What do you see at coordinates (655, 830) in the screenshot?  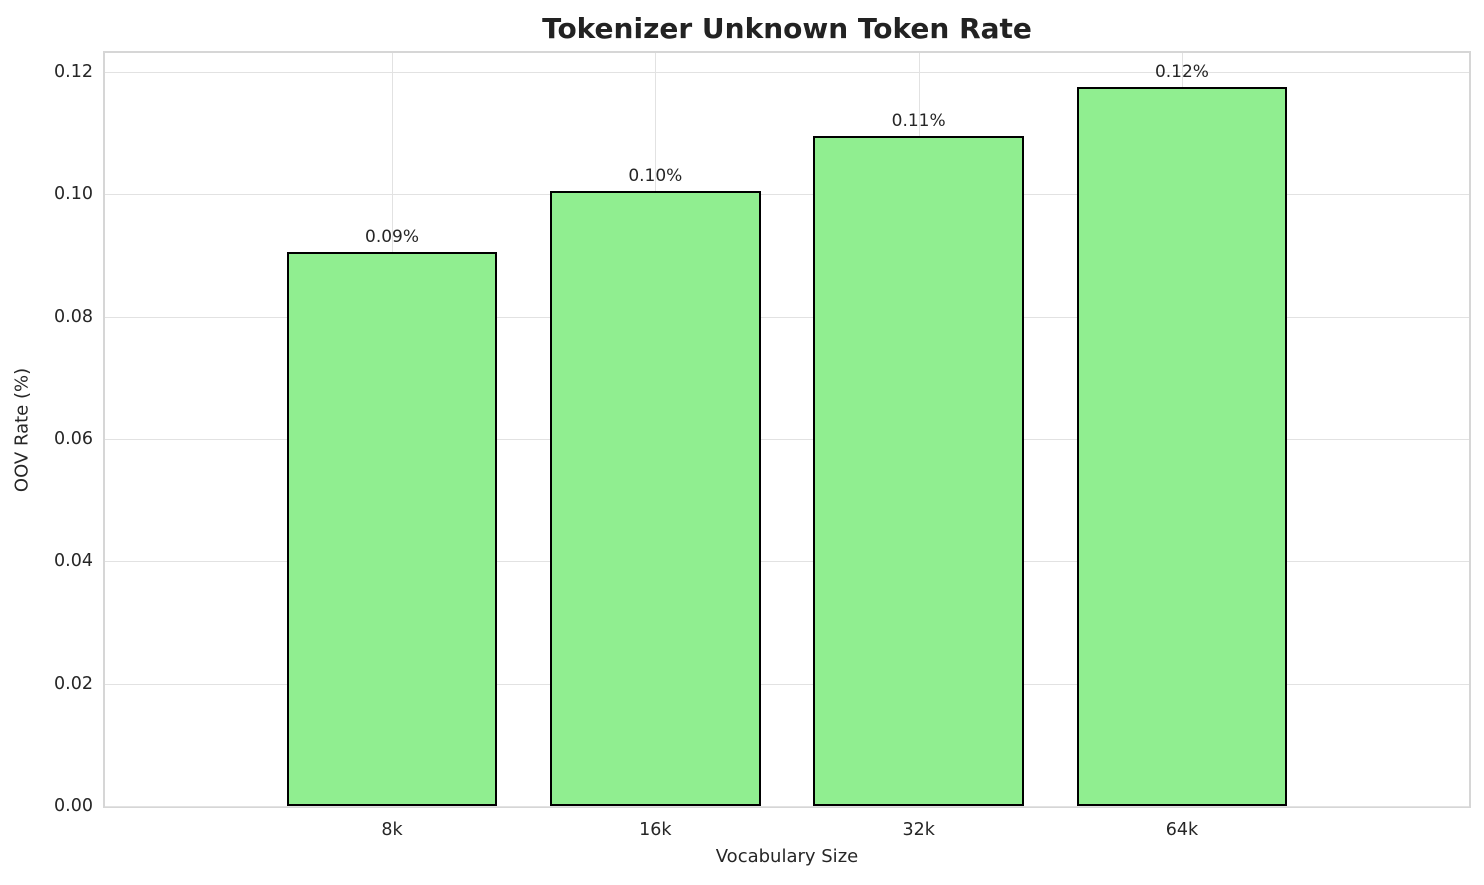 I see `x-tick-label: 16k` at bounding box center [655, 830].